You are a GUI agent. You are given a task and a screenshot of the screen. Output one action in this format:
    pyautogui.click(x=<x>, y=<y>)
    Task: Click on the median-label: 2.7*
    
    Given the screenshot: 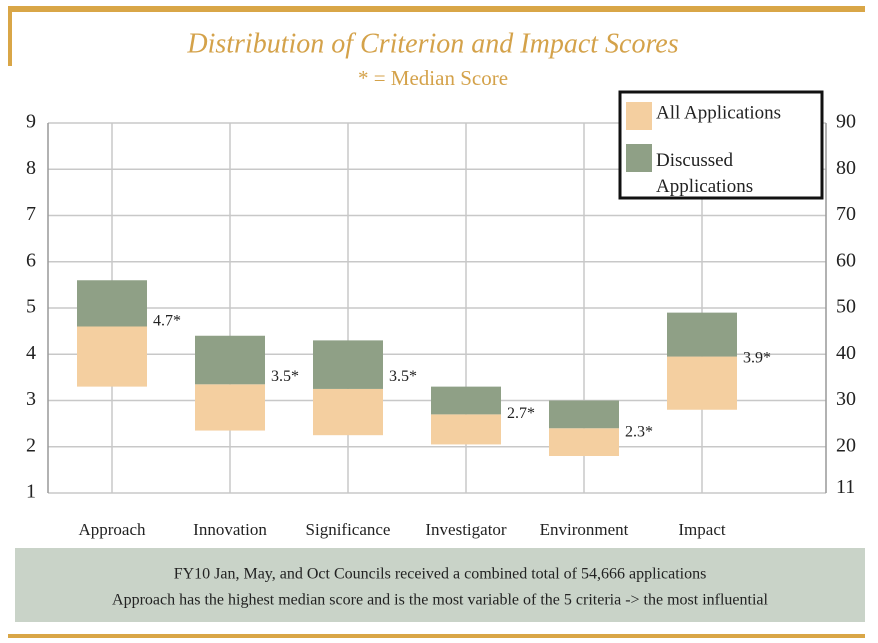 What is the action you would take?
    pyautogui.click(x=521, y=413)
    